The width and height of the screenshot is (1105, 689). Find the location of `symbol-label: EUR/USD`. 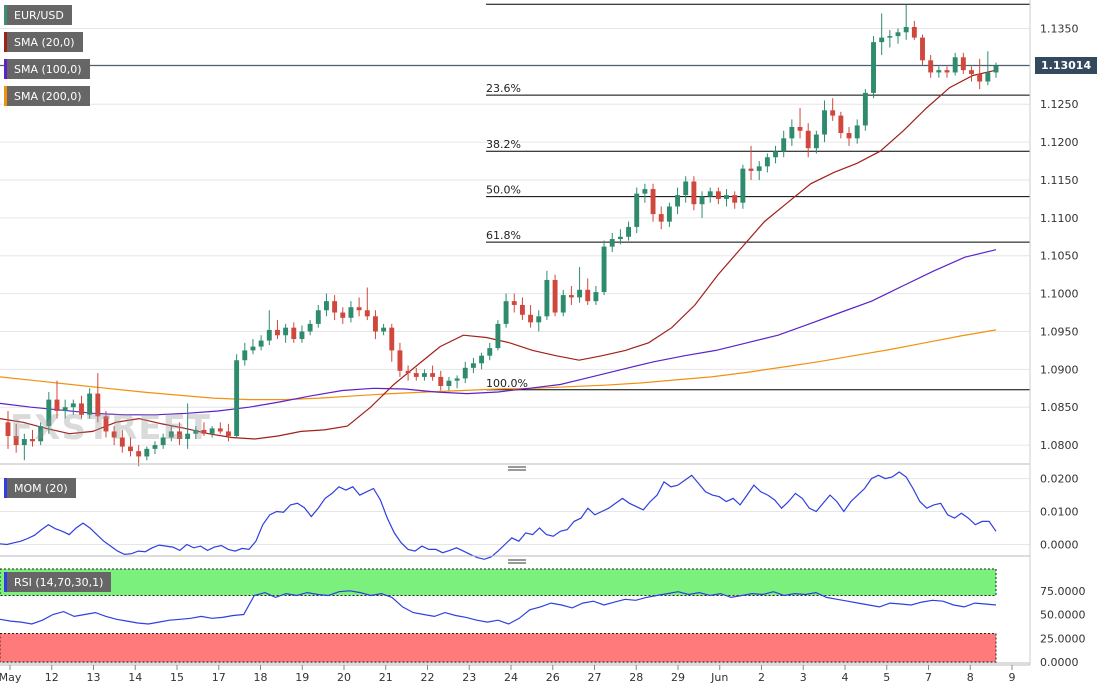

symbol-label: EUR/USD is located at coordinates (39, 15).